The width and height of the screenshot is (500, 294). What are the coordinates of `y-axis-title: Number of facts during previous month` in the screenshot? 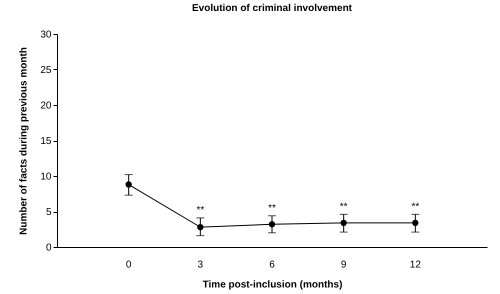 It's located at (24, 141).